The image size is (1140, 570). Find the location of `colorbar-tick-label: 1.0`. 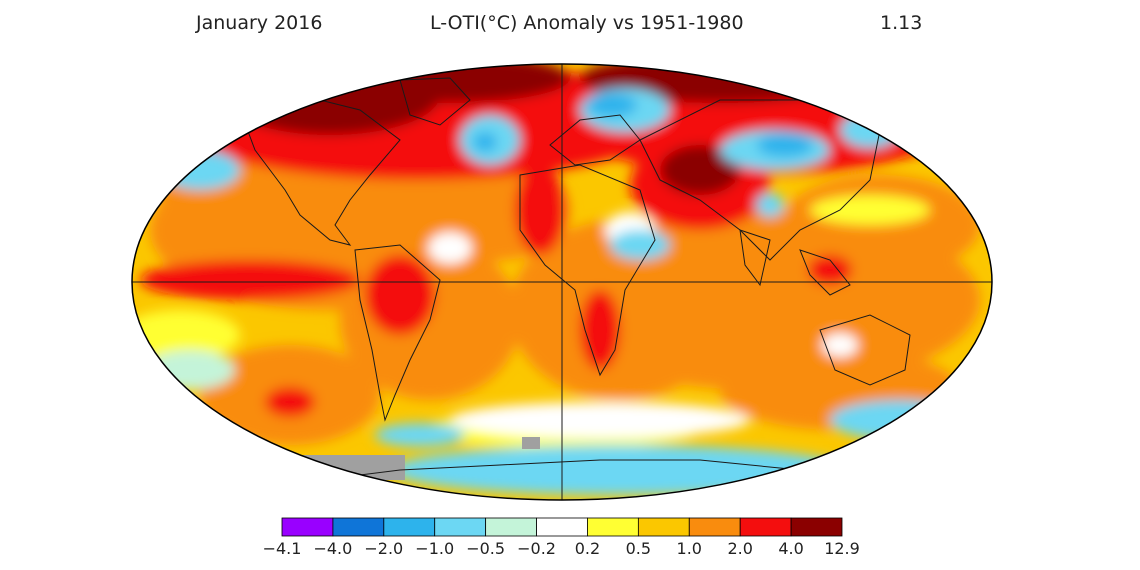

colorbar-tick-label: 1.0 is located at coordinates (689, 548).